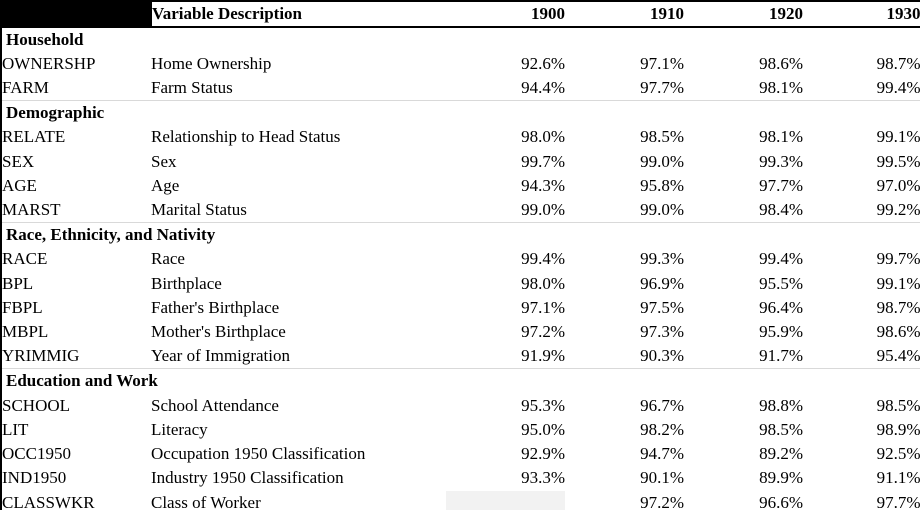 The width and height of the screenshot is (920, 510). I want to click on variable-code-cell: CLASSWKR, so click(48, 501).